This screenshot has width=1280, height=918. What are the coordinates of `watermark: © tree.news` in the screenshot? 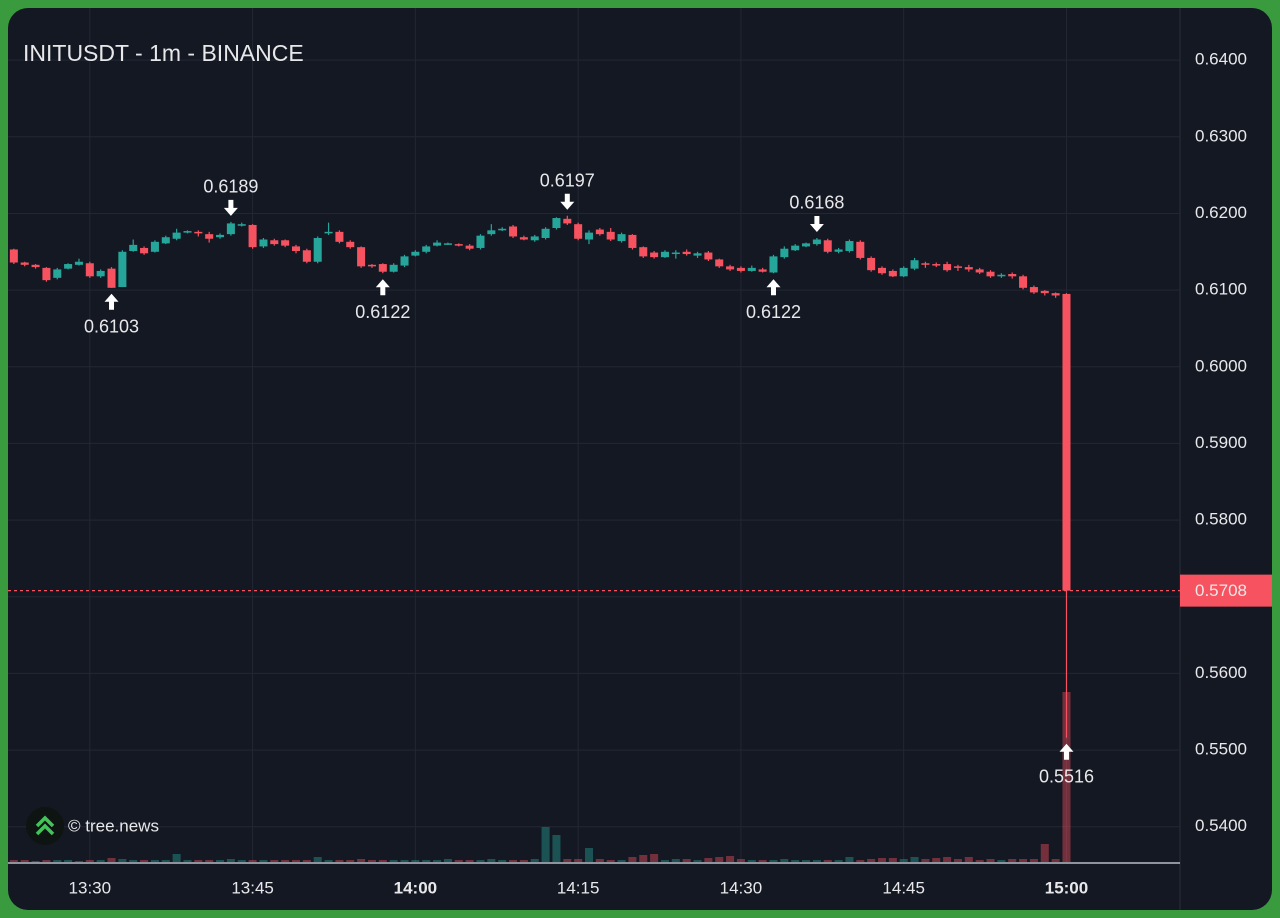 It's located at (92, 826).